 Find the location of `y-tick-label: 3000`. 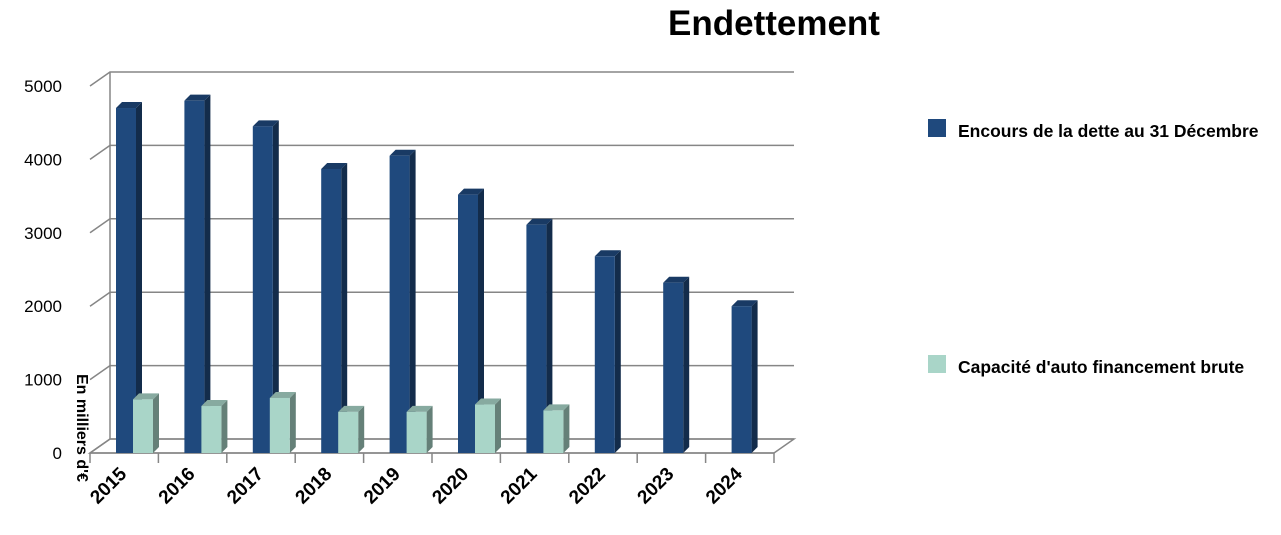

y-tick-label: 3000 is located at coordinates (43, 233).